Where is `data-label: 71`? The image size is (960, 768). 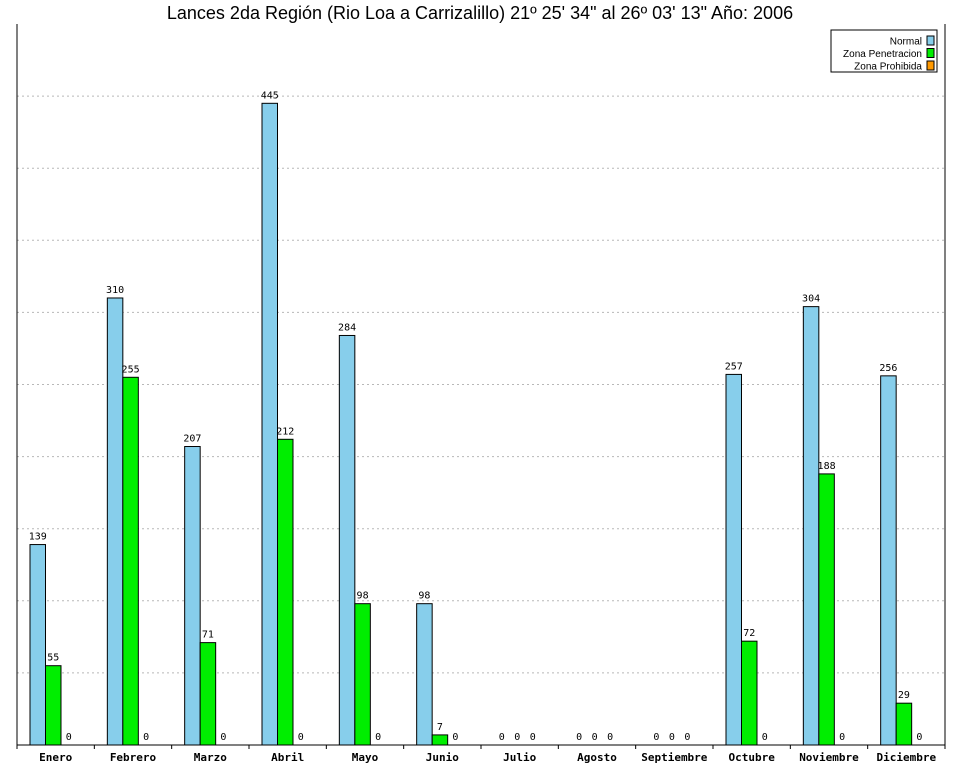
data-label: 71 is located at coordinates (208, 635).